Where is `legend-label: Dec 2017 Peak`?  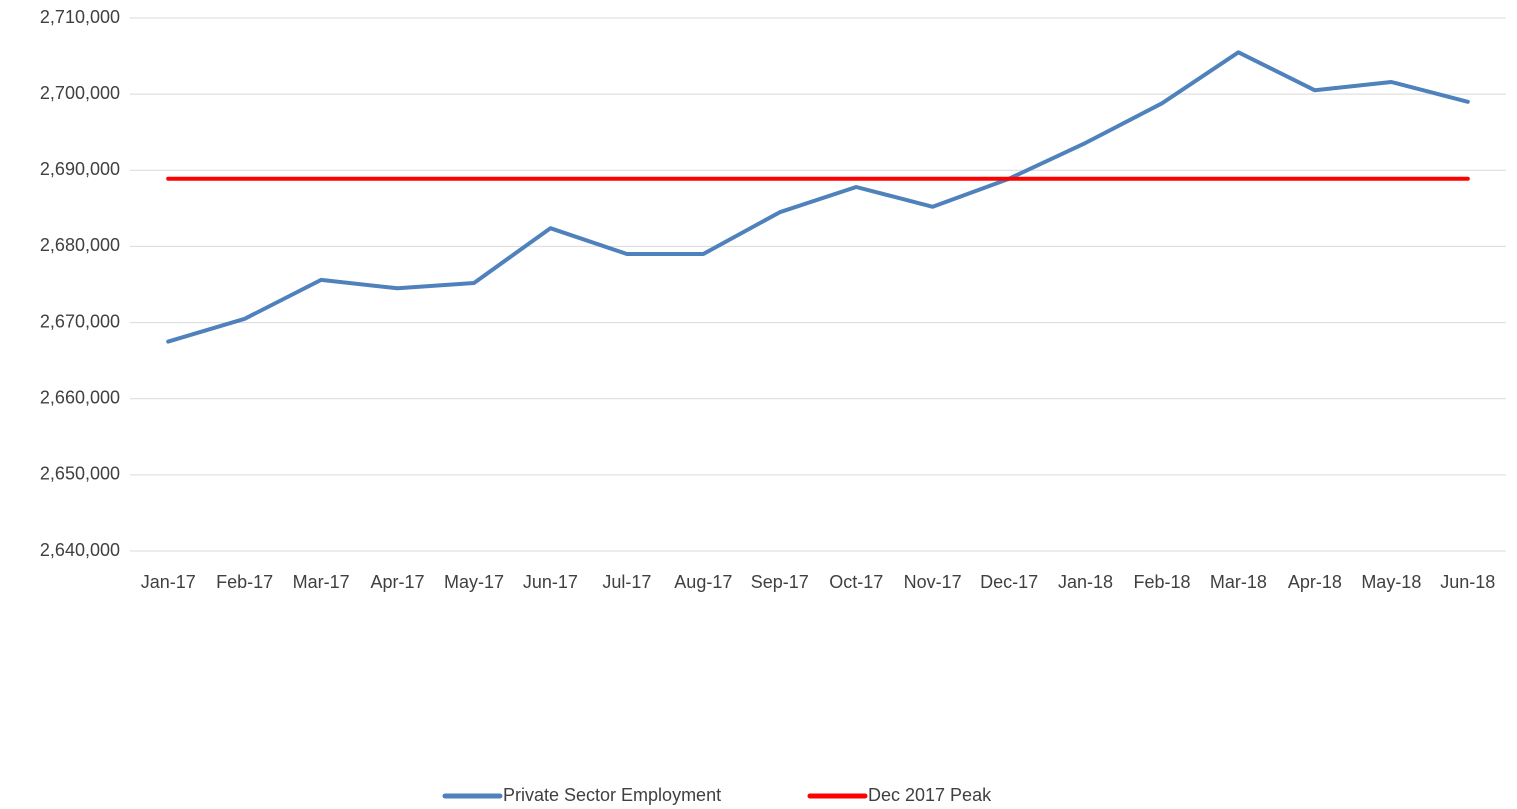
legend-label: Dec 2017 Peak is located at coordinates (930, 795).